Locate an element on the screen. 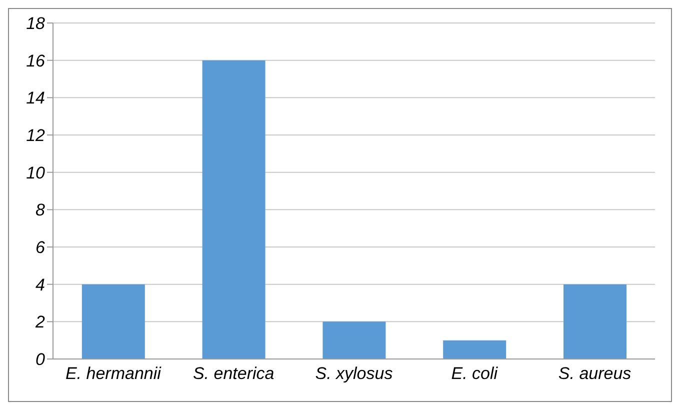  x-tick-label: S. aureus is located at coordinates (595, 374).